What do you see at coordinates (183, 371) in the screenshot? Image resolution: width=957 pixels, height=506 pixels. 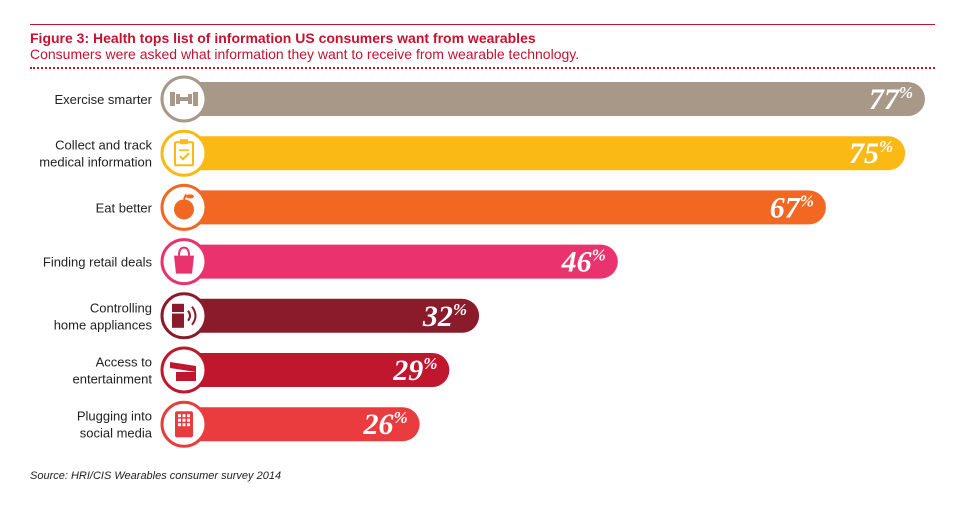 I see `ticket-icon` at bounding box center [183, 371].